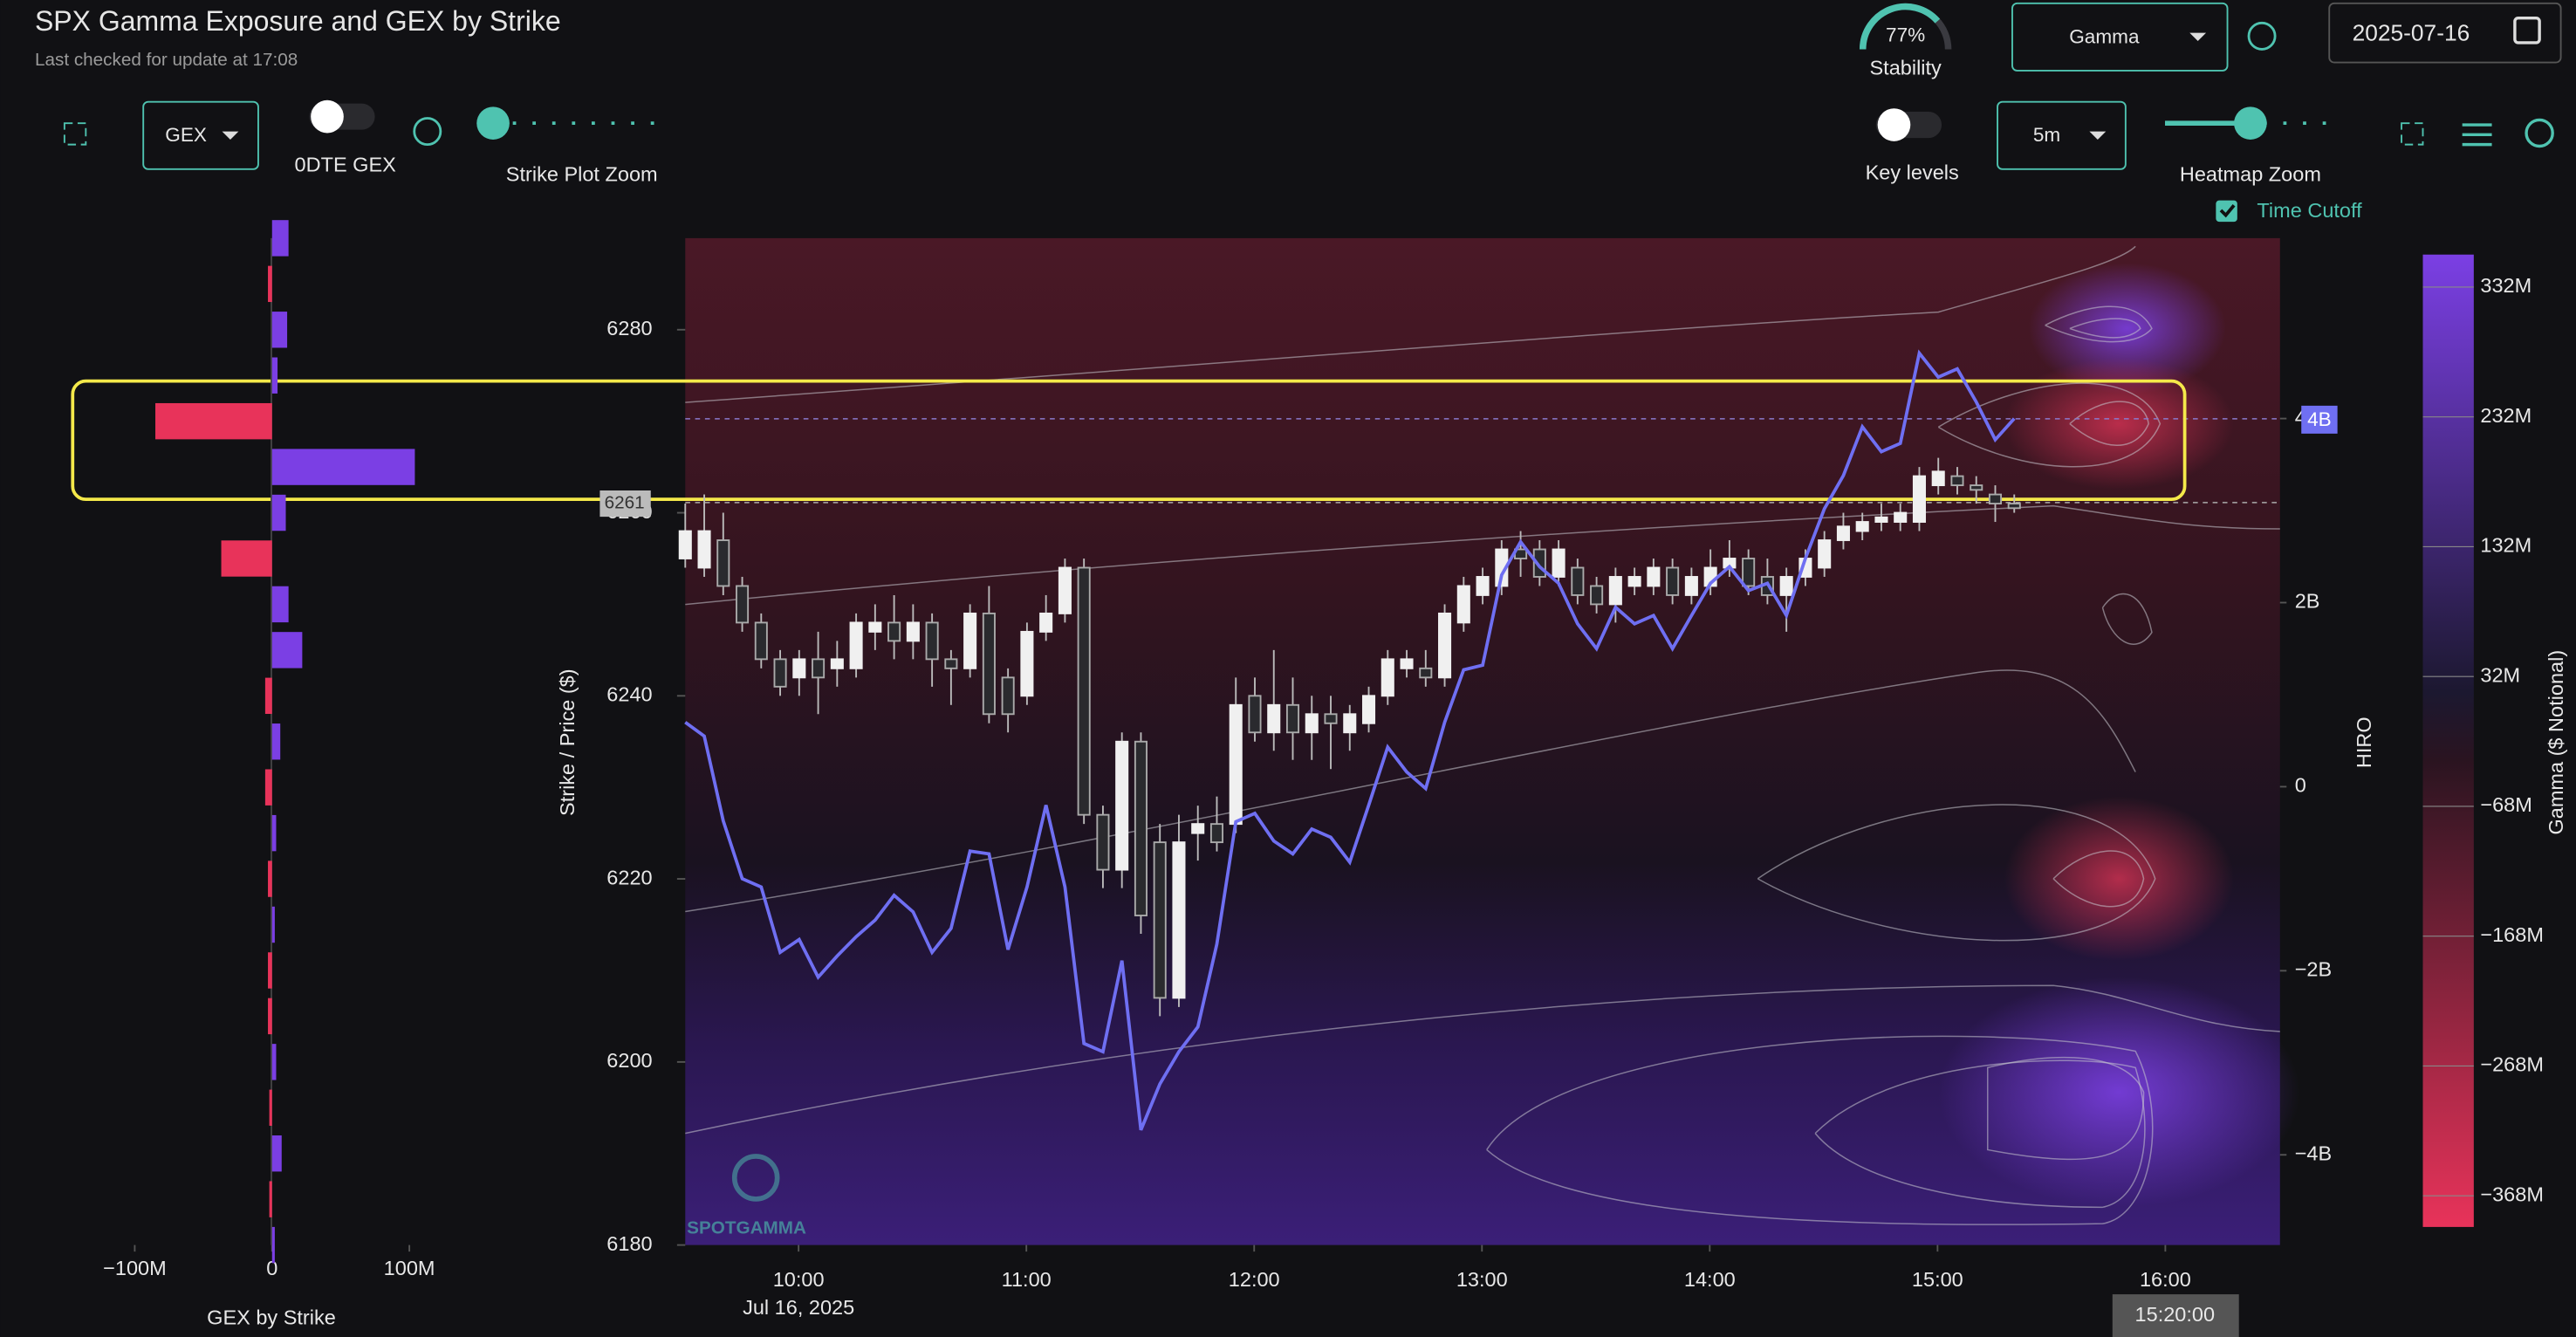 This screenshot has height=1337, width=2576. I want to click on x-tick-label: 0, so click(271, 1268).